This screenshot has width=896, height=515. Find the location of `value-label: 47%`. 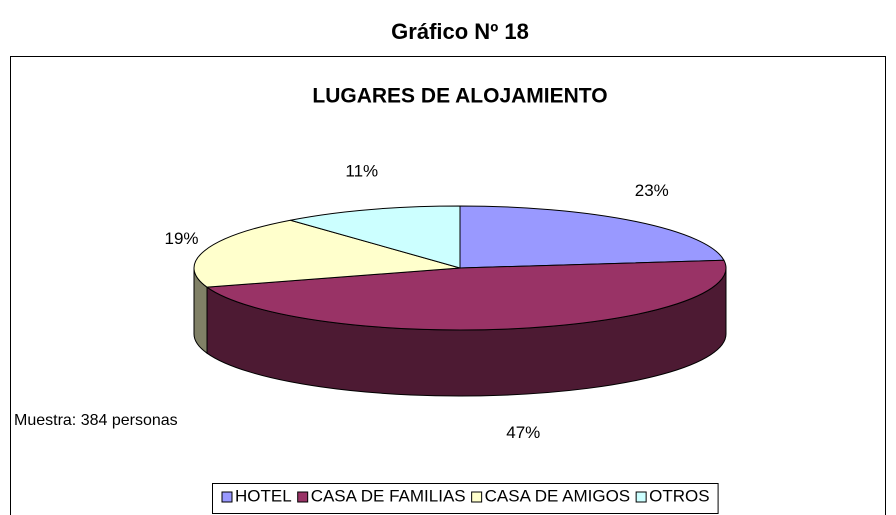

value-label: 47% is located at coordinates (523, 432).